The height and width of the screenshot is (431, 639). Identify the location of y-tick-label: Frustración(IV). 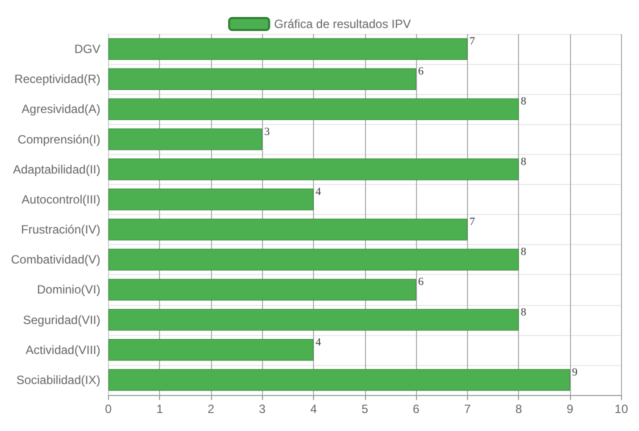
(60, 229).